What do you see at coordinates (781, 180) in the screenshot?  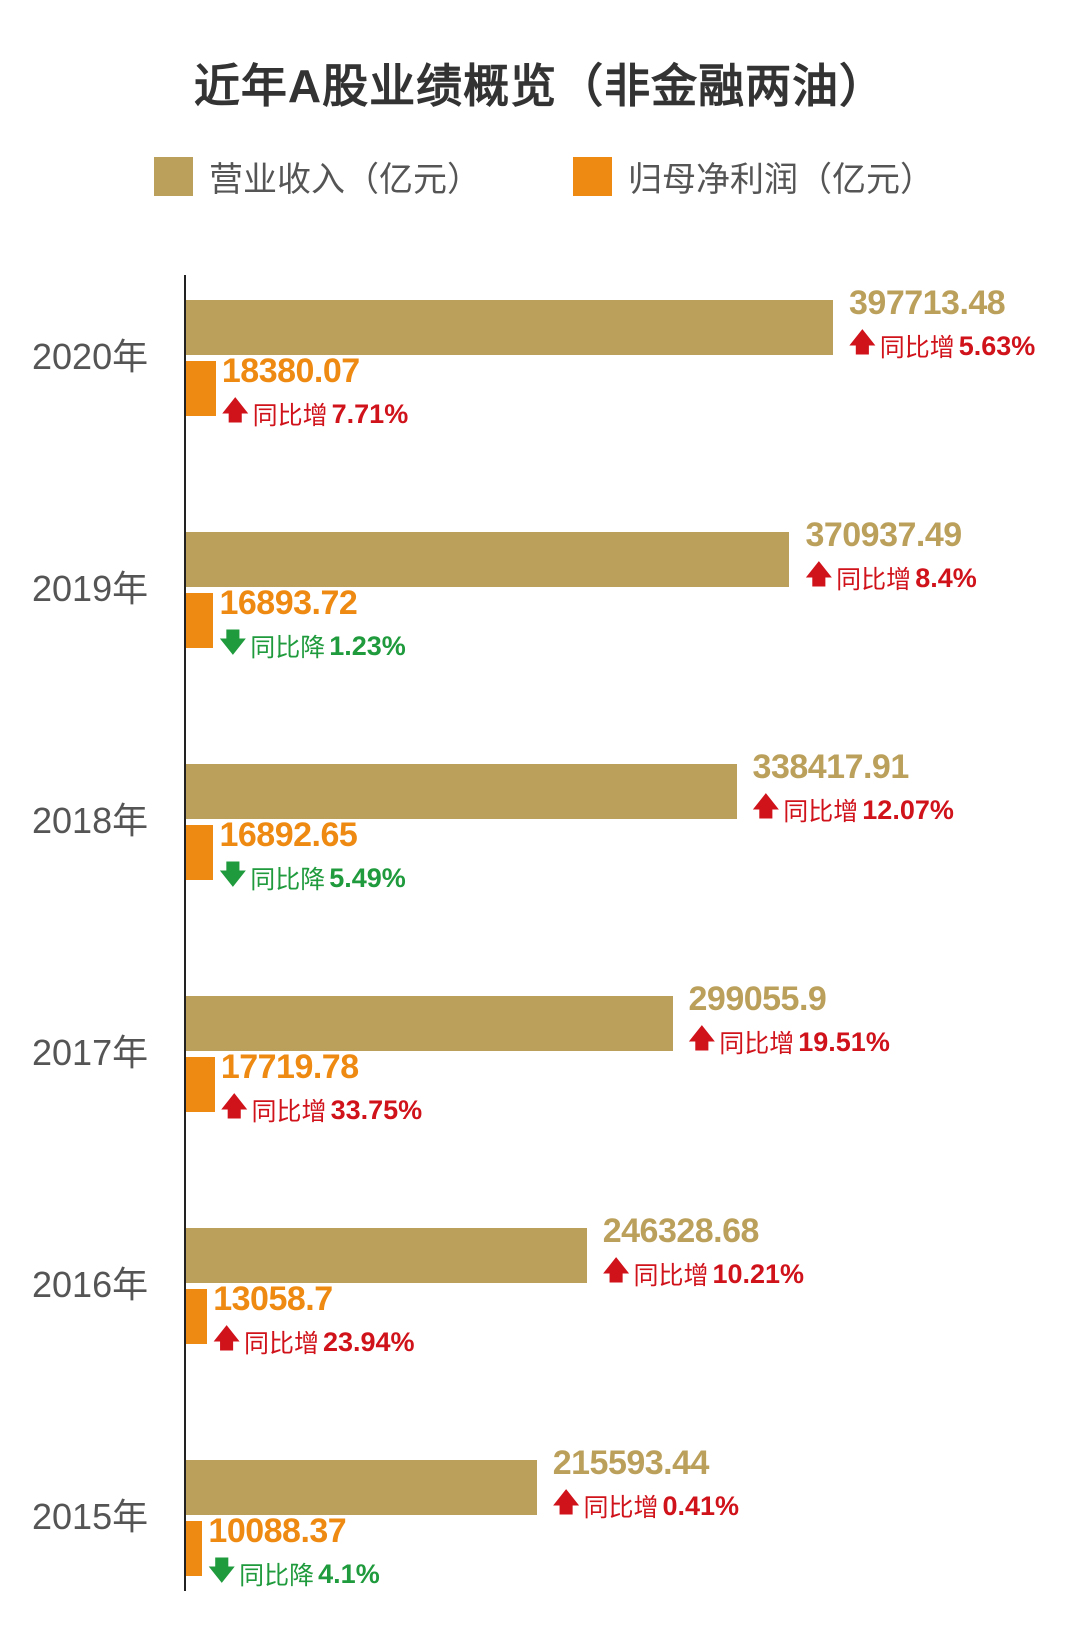 I see `legend-label-profit: 归母净利润（亿元）` at bounding box center [781, 180].